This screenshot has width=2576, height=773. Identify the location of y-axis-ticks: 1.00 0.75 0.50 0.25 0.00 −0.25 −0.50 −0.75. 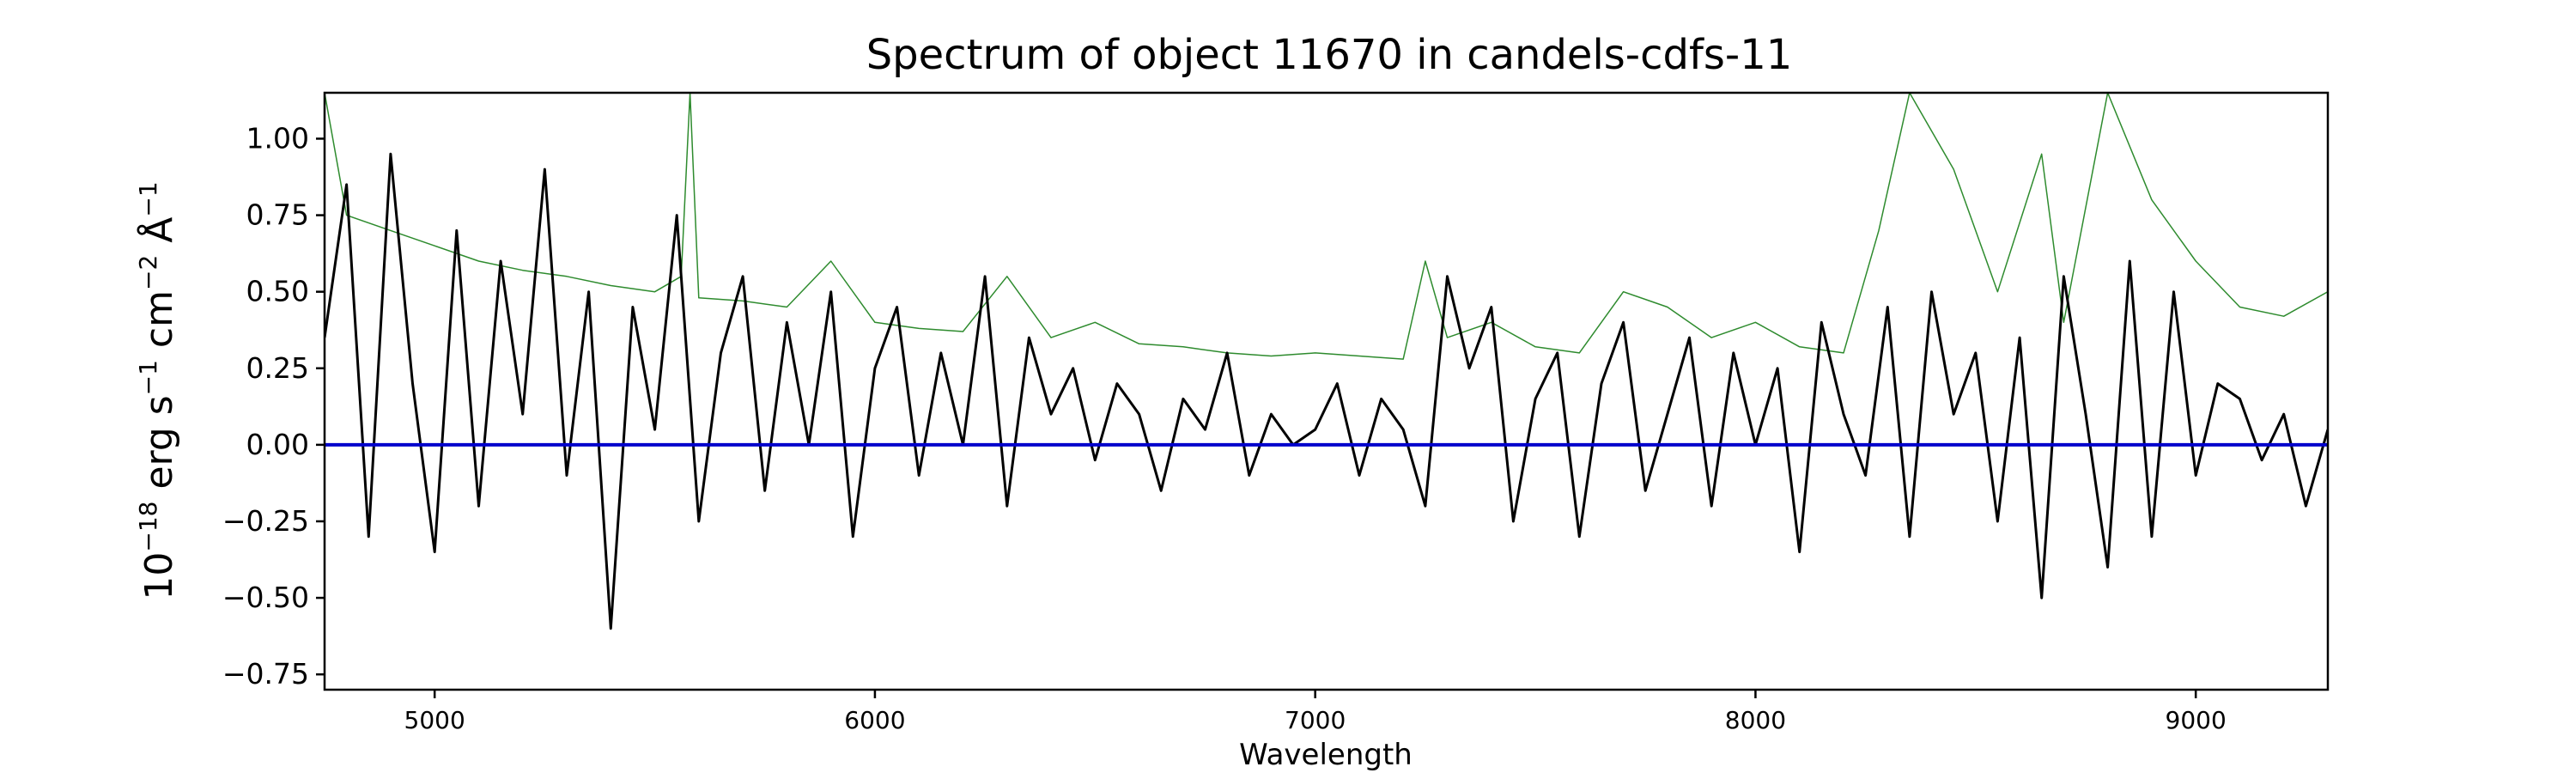
(273, 406).